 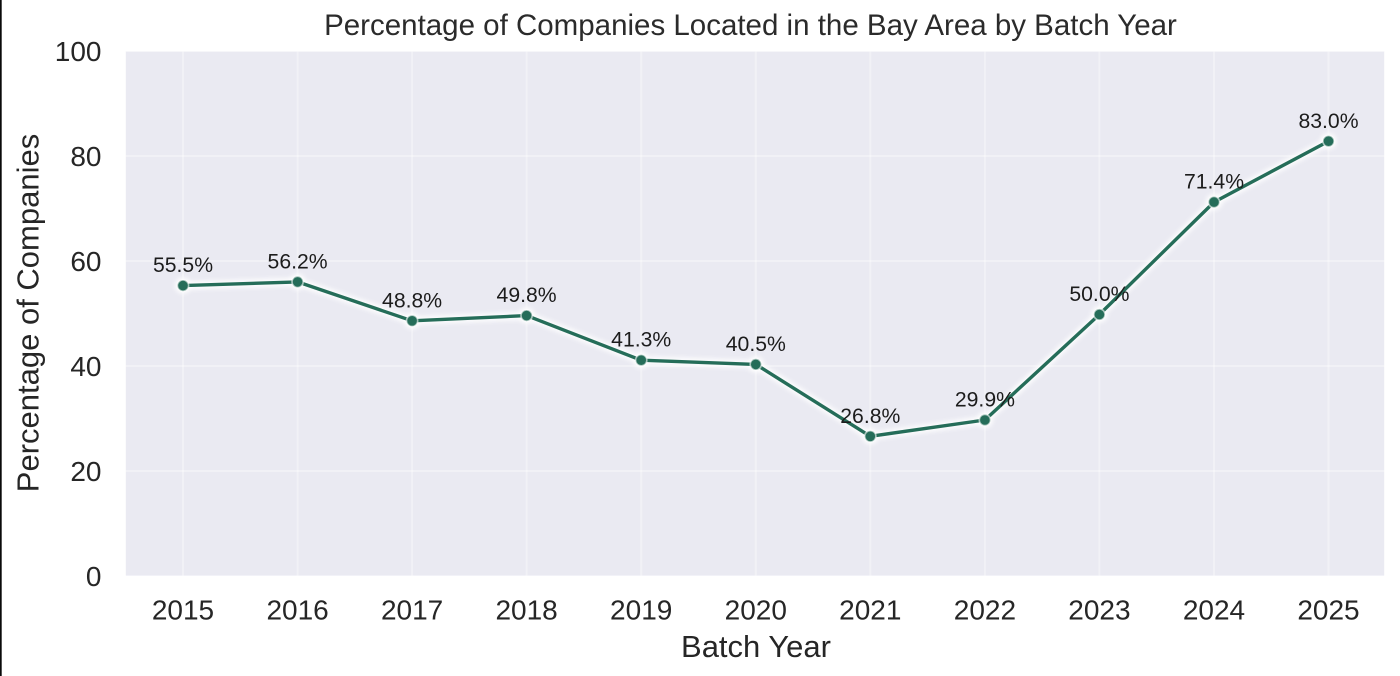 I want to click on svg-text: 40.5%, so click(x=756, y=344).